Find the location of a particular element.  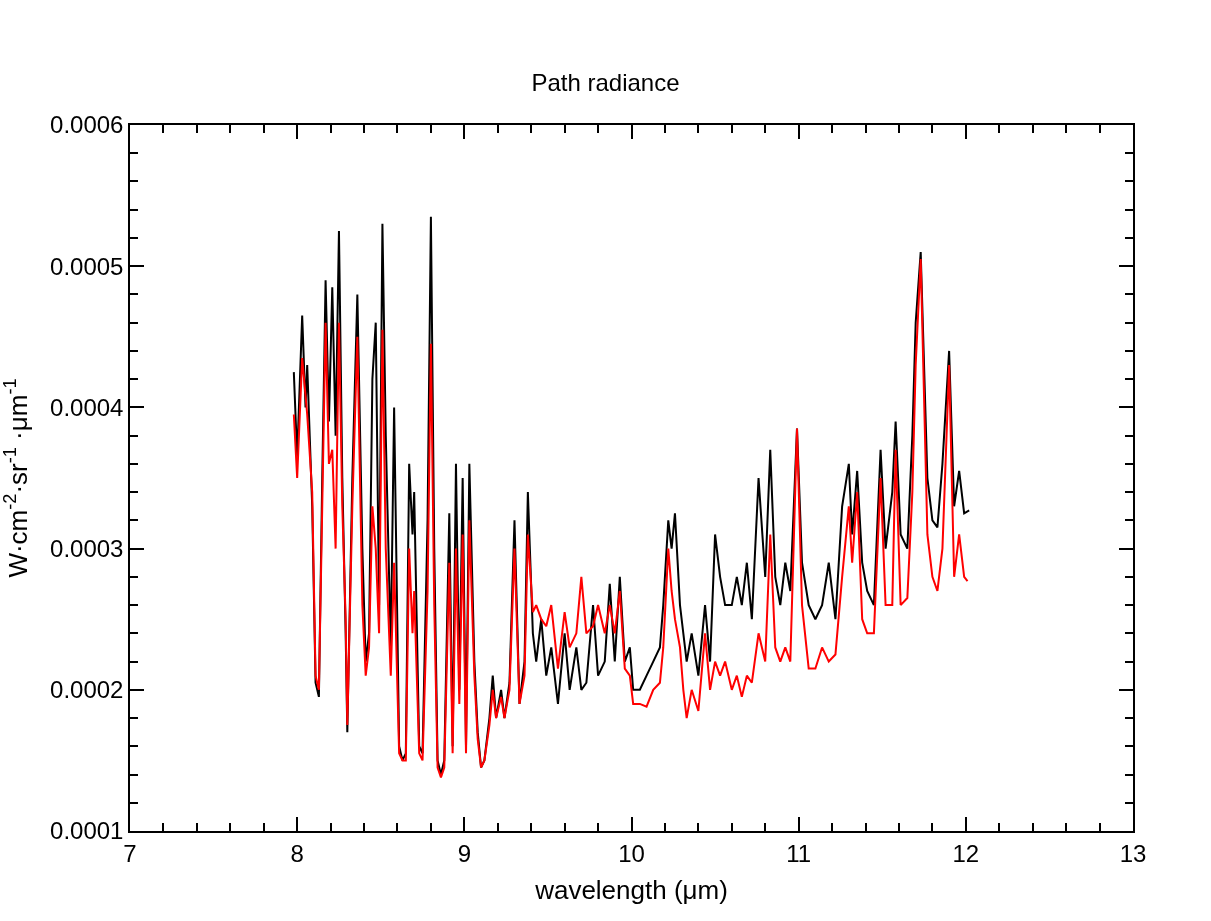

x-tick-label: 8 is located at coordinates (297, 853).